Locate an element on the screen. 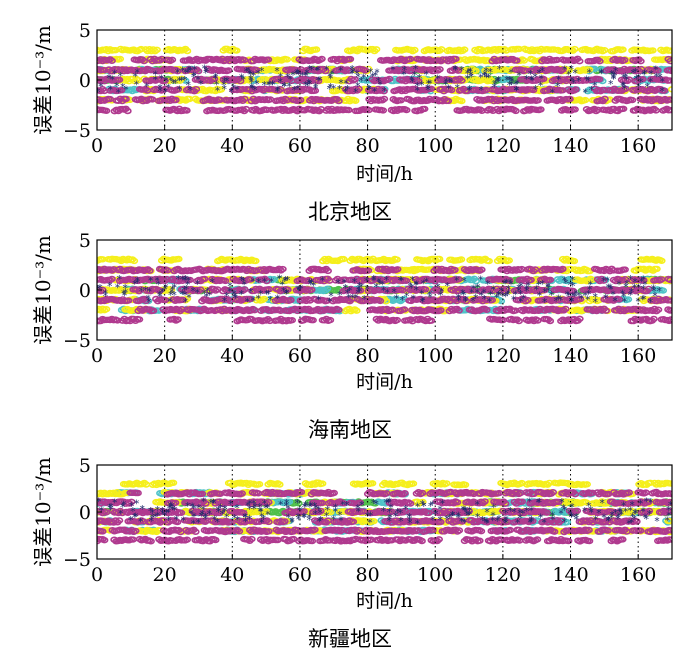 Image resolution: width=700 pixels, height=657 pixels. y-tick-label: −5 is located at coordinates (77, 131).